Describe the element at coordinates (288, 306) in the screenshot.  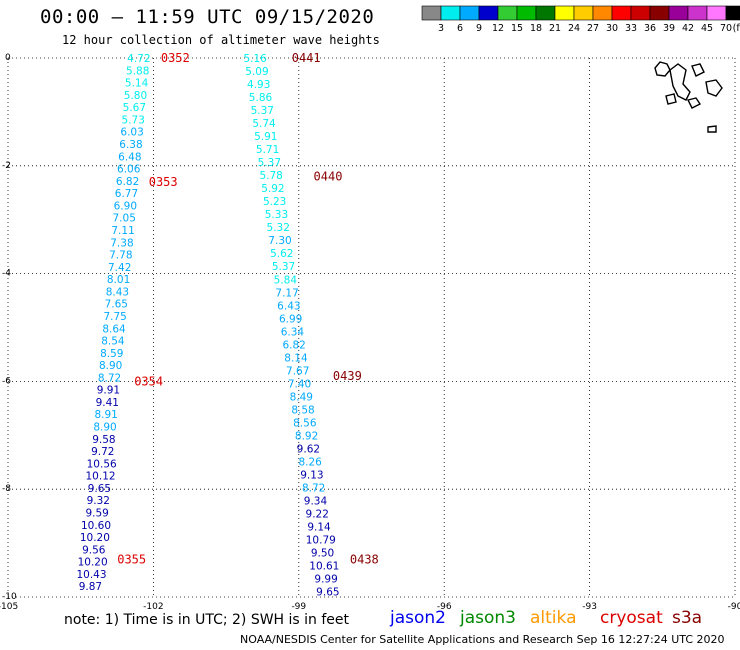
I see `swh-value: 6.43` at that location.